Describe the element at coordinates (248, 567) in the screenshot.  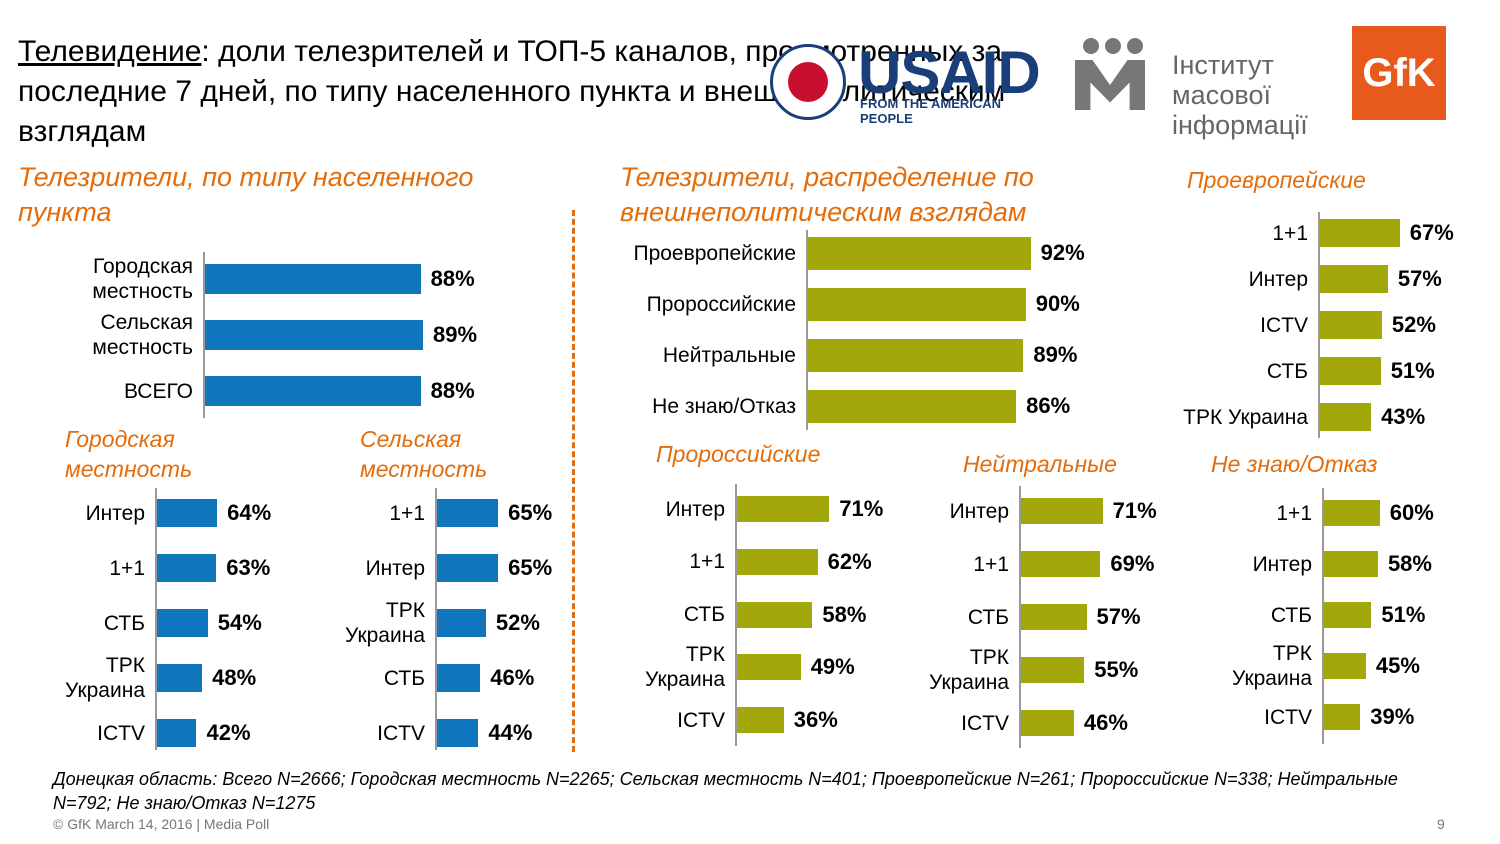
I see `value-label: 63%` at that location.